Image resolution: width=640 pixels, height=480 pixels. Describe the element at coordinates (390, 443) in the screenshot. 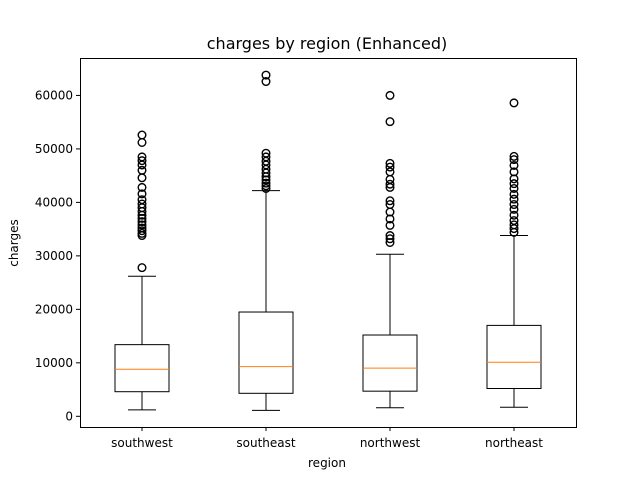

I see `x-tick-label: northwest` at that location.